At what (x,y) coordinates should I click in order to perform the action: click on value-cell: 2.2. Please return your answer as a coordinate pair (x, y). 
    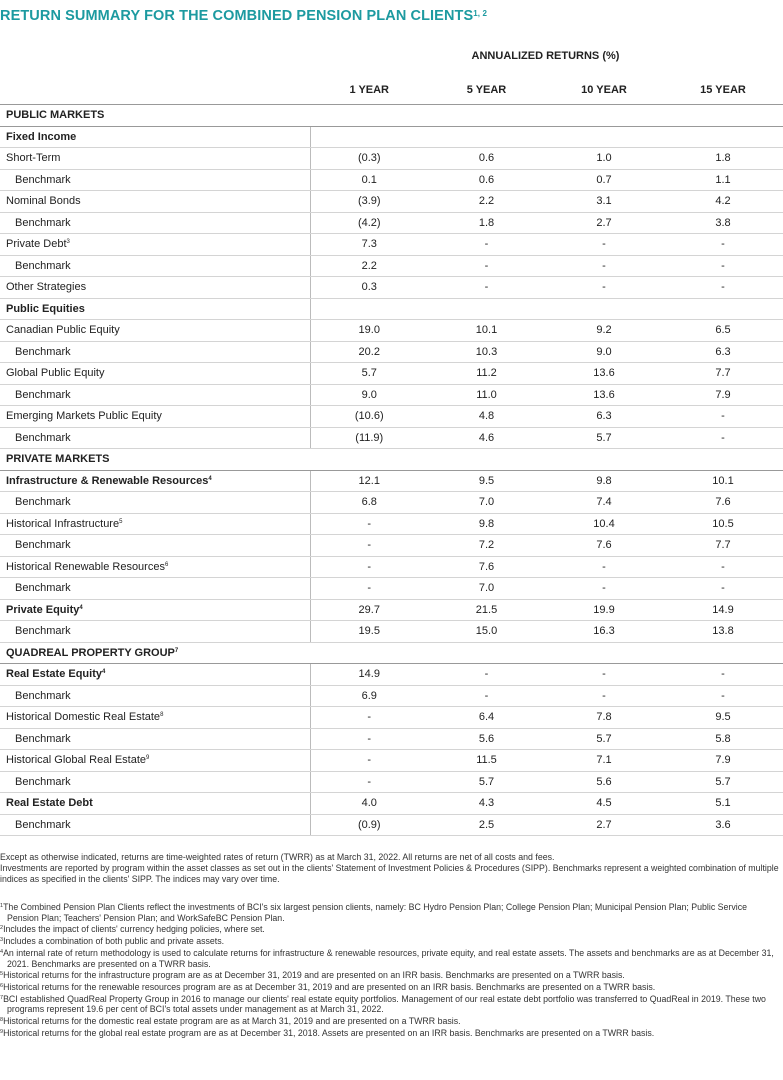
    Looking at the image, I should click on (486, 201).